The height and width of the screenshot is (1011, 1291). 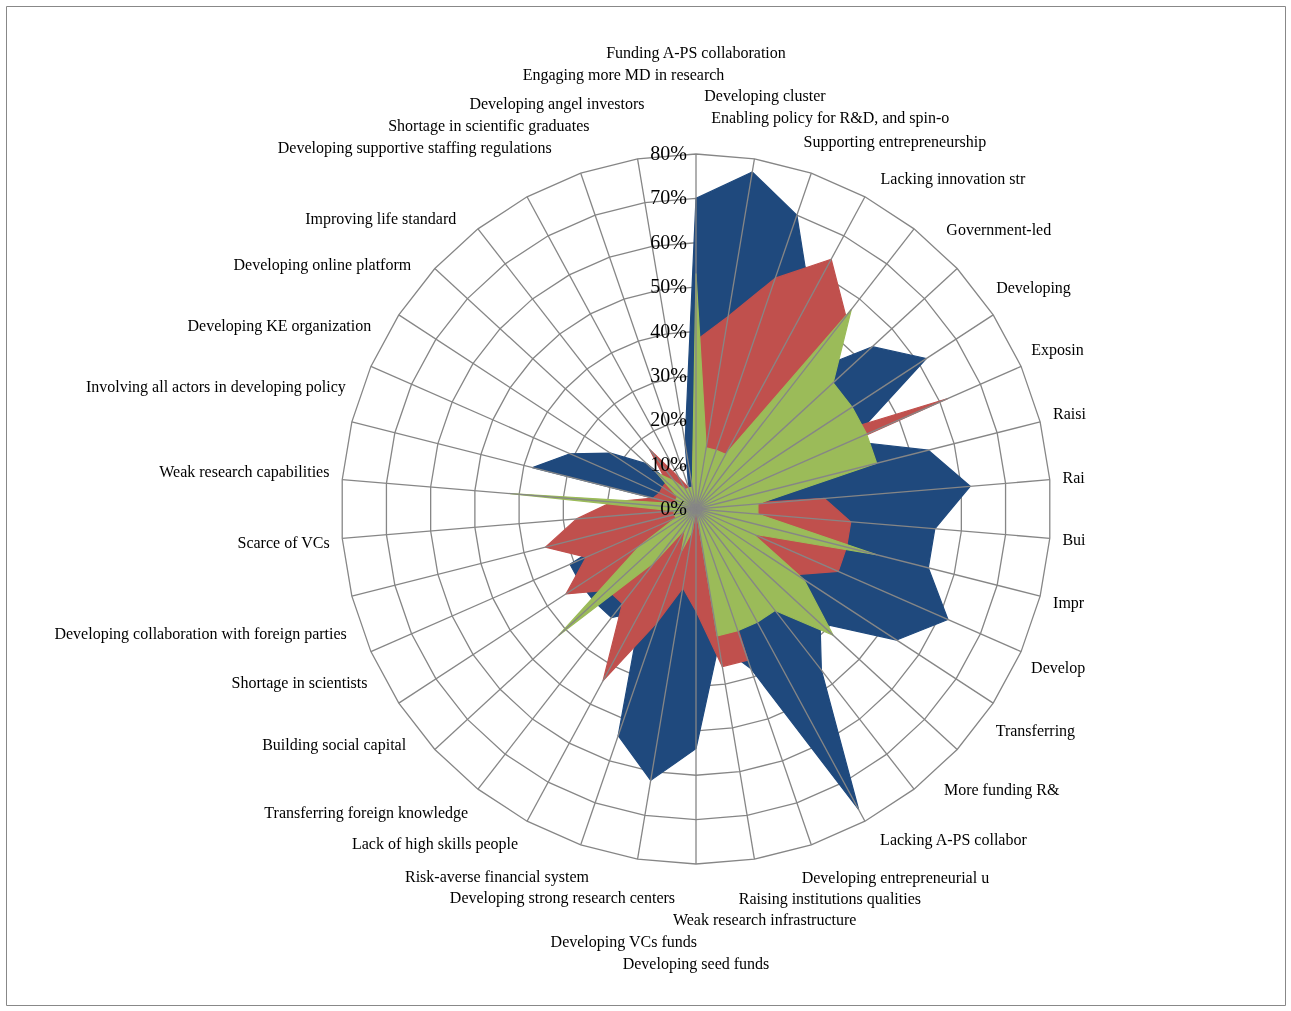 What do you see at coordinates (557, 104) in the screenshot?
I see `spoke-label: Developing angel investors` at bounding box center [557, 104].